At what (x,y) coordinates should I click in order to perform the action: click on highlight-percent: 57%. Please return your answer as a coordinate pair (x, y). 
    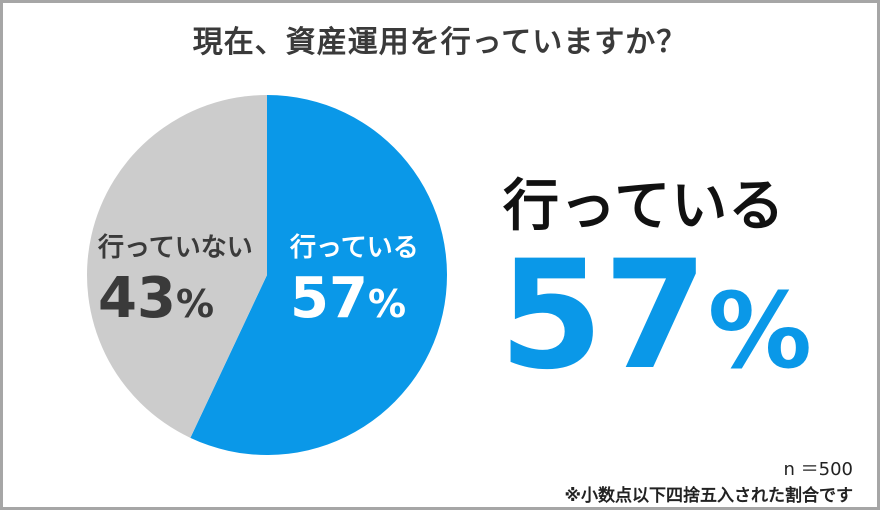
    Looking at the image, I should click on (655, 316).